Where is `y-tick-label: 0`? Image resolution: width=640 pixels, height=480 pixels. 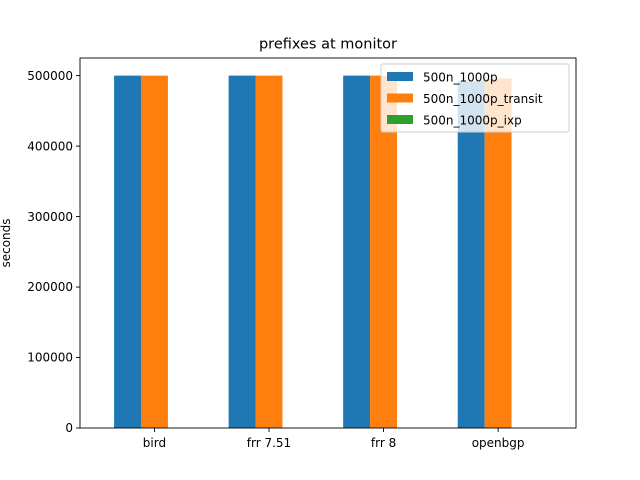 y-tick-label: 0 is located at coordinates (69, 428).